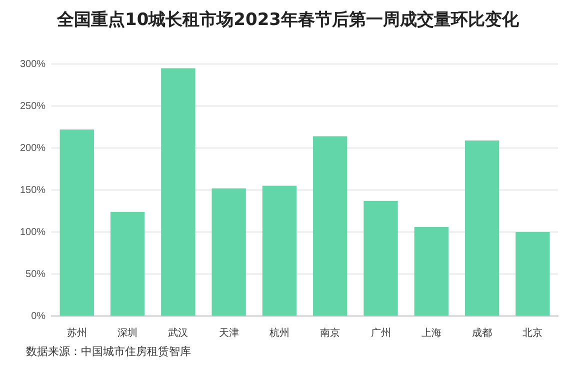  I want to click on y-tick-label: 200%, so click(33, 148).